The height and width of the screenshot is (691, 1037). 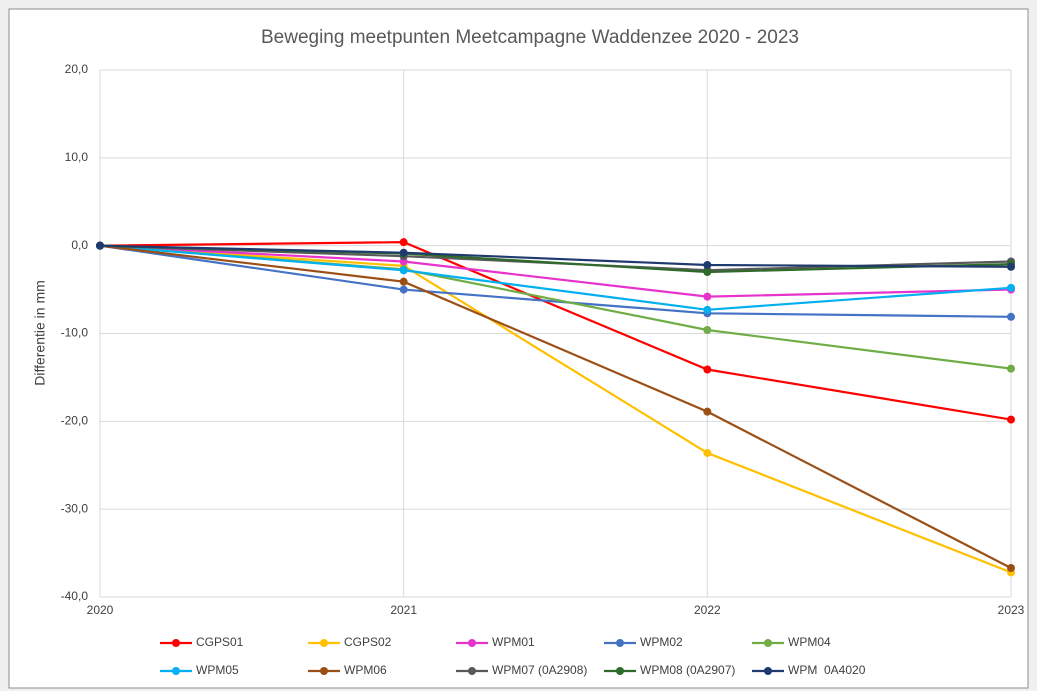 What do you see at coordinates (75, 596) in the screenshot?
I see `y-tick-label: -40,0` at bounding box center [75, 596].